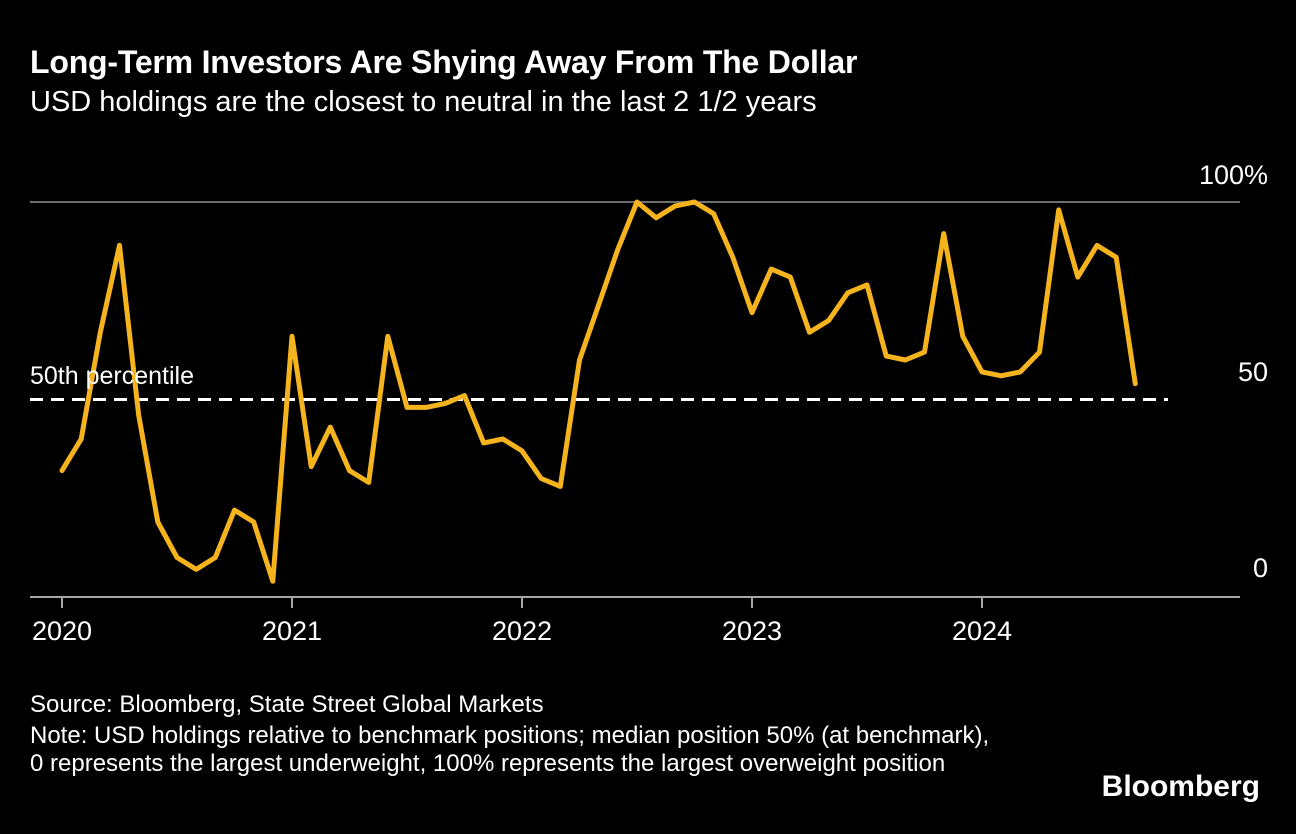 The image size is (1296, 834). I want to click on x-axis-label: 2024, so click(982, 631).